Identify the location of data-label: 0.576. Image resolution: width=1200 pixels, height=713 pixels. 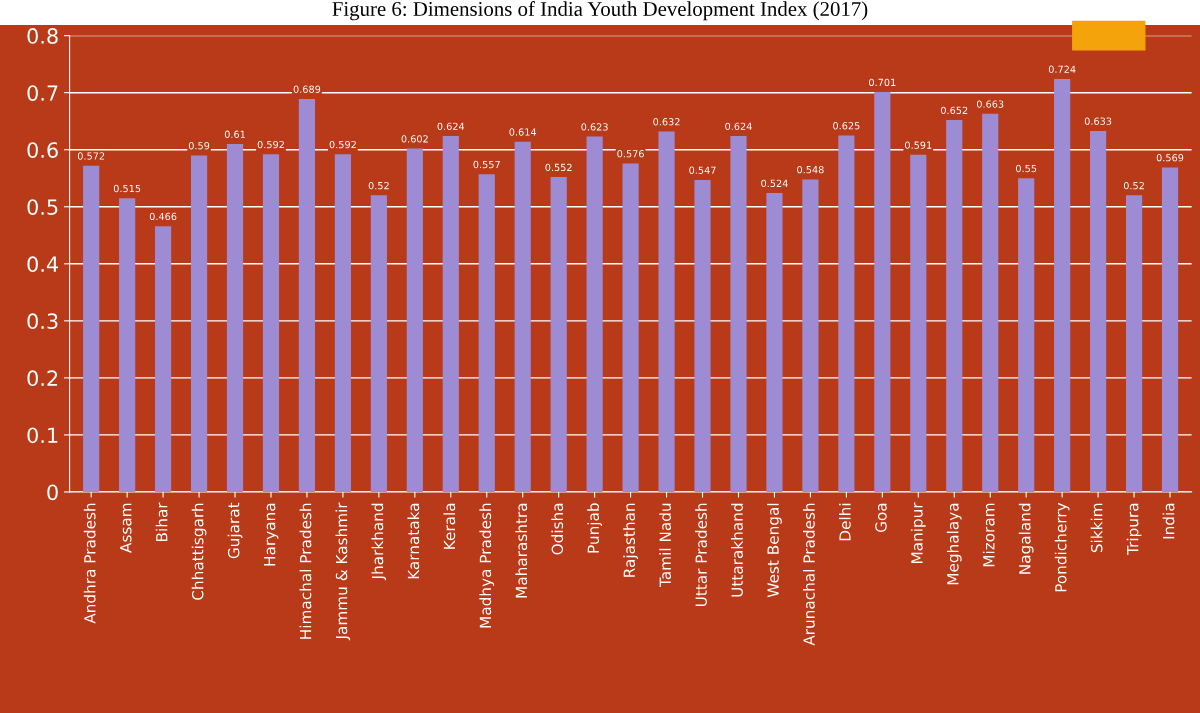
(630, 154).